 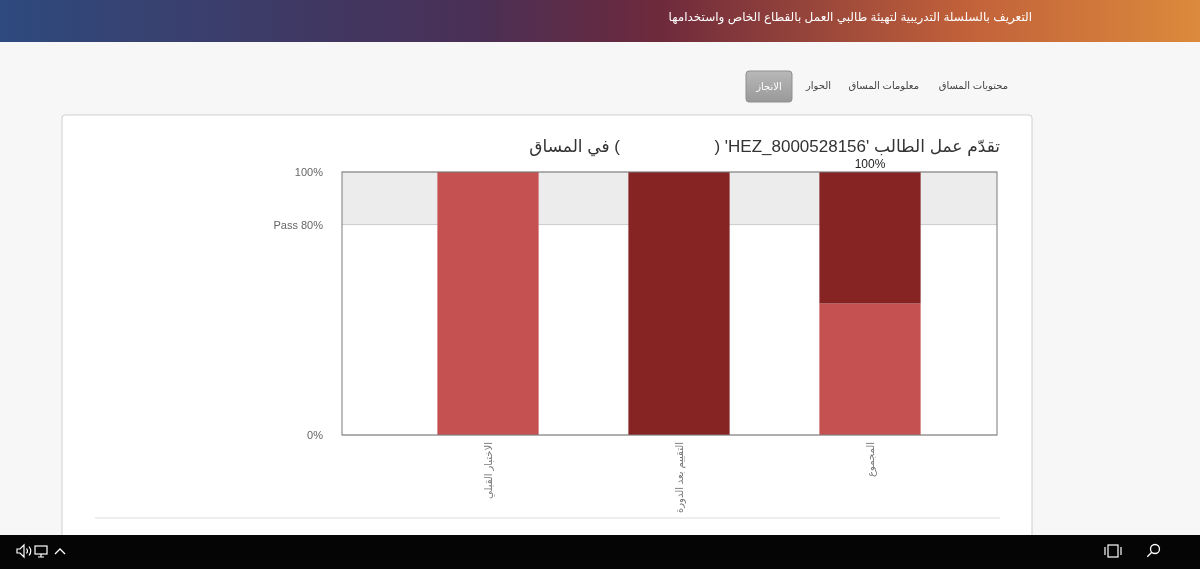 What do you see at coordinates (850, 17) in the screenshot?
I see `text: التعريف بالسلسلة التدريبية لتهيئة طالبي العمل بالقطاع الخاص واستخدامها` at bounding box center [850, 17].